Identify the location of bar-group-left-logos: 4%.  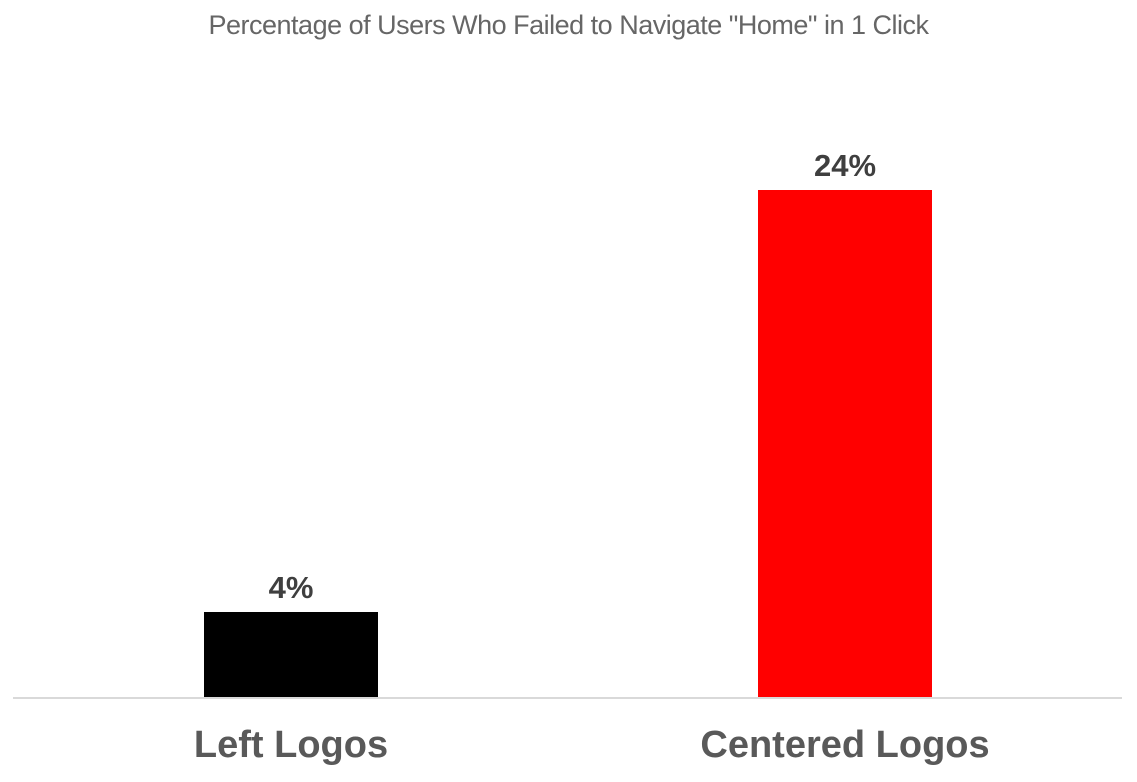
(291, 634).